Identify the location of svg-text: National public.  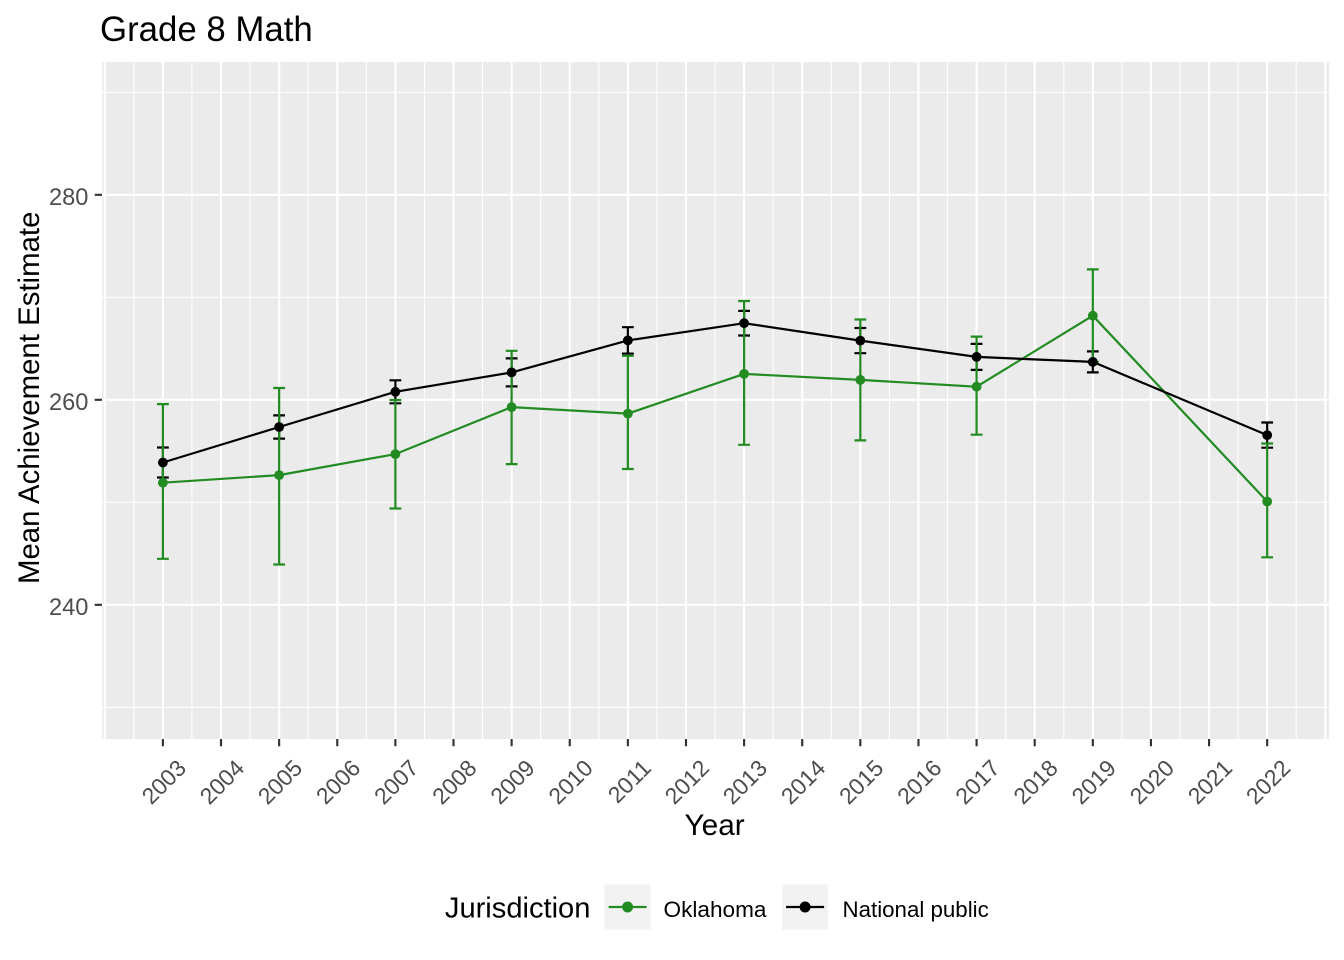
(916, 909).